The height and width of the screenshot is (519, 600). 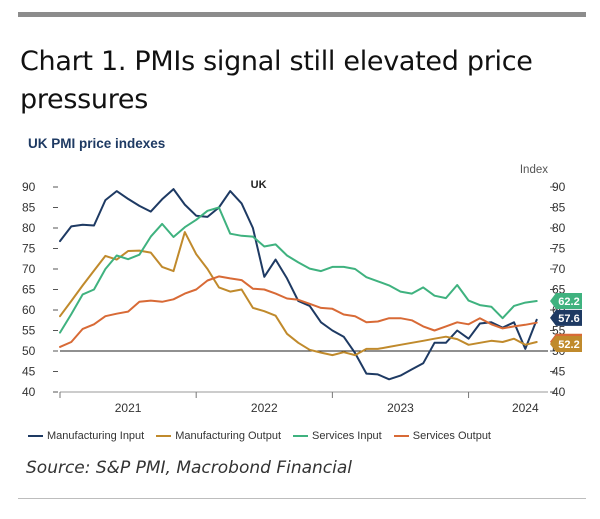 I want to click on end-value-label-manufacturing-output: 52.2, so click(x=568, y=345).